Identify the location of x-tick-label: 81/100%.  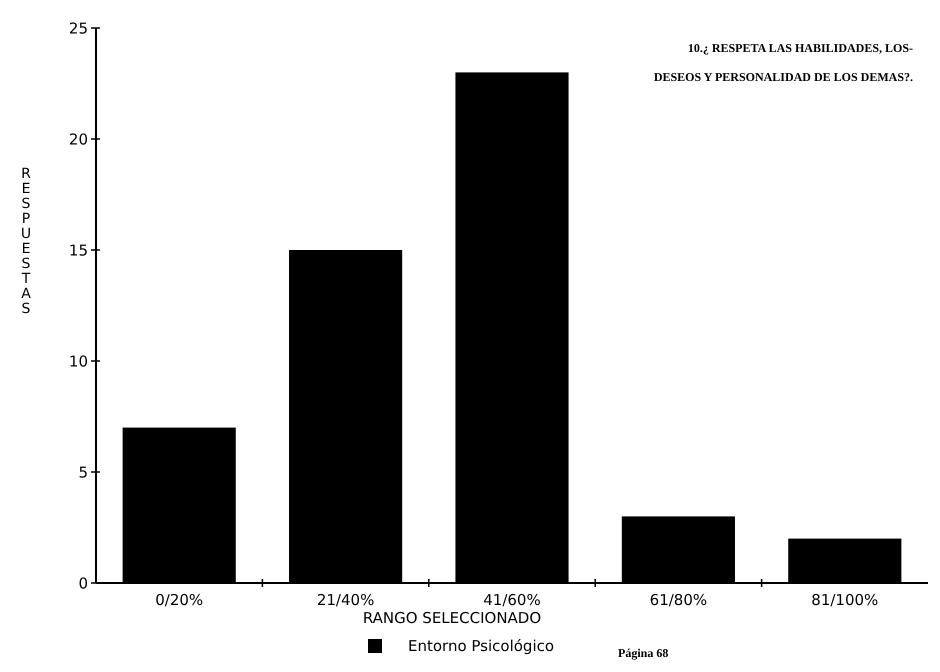
(844, 600).